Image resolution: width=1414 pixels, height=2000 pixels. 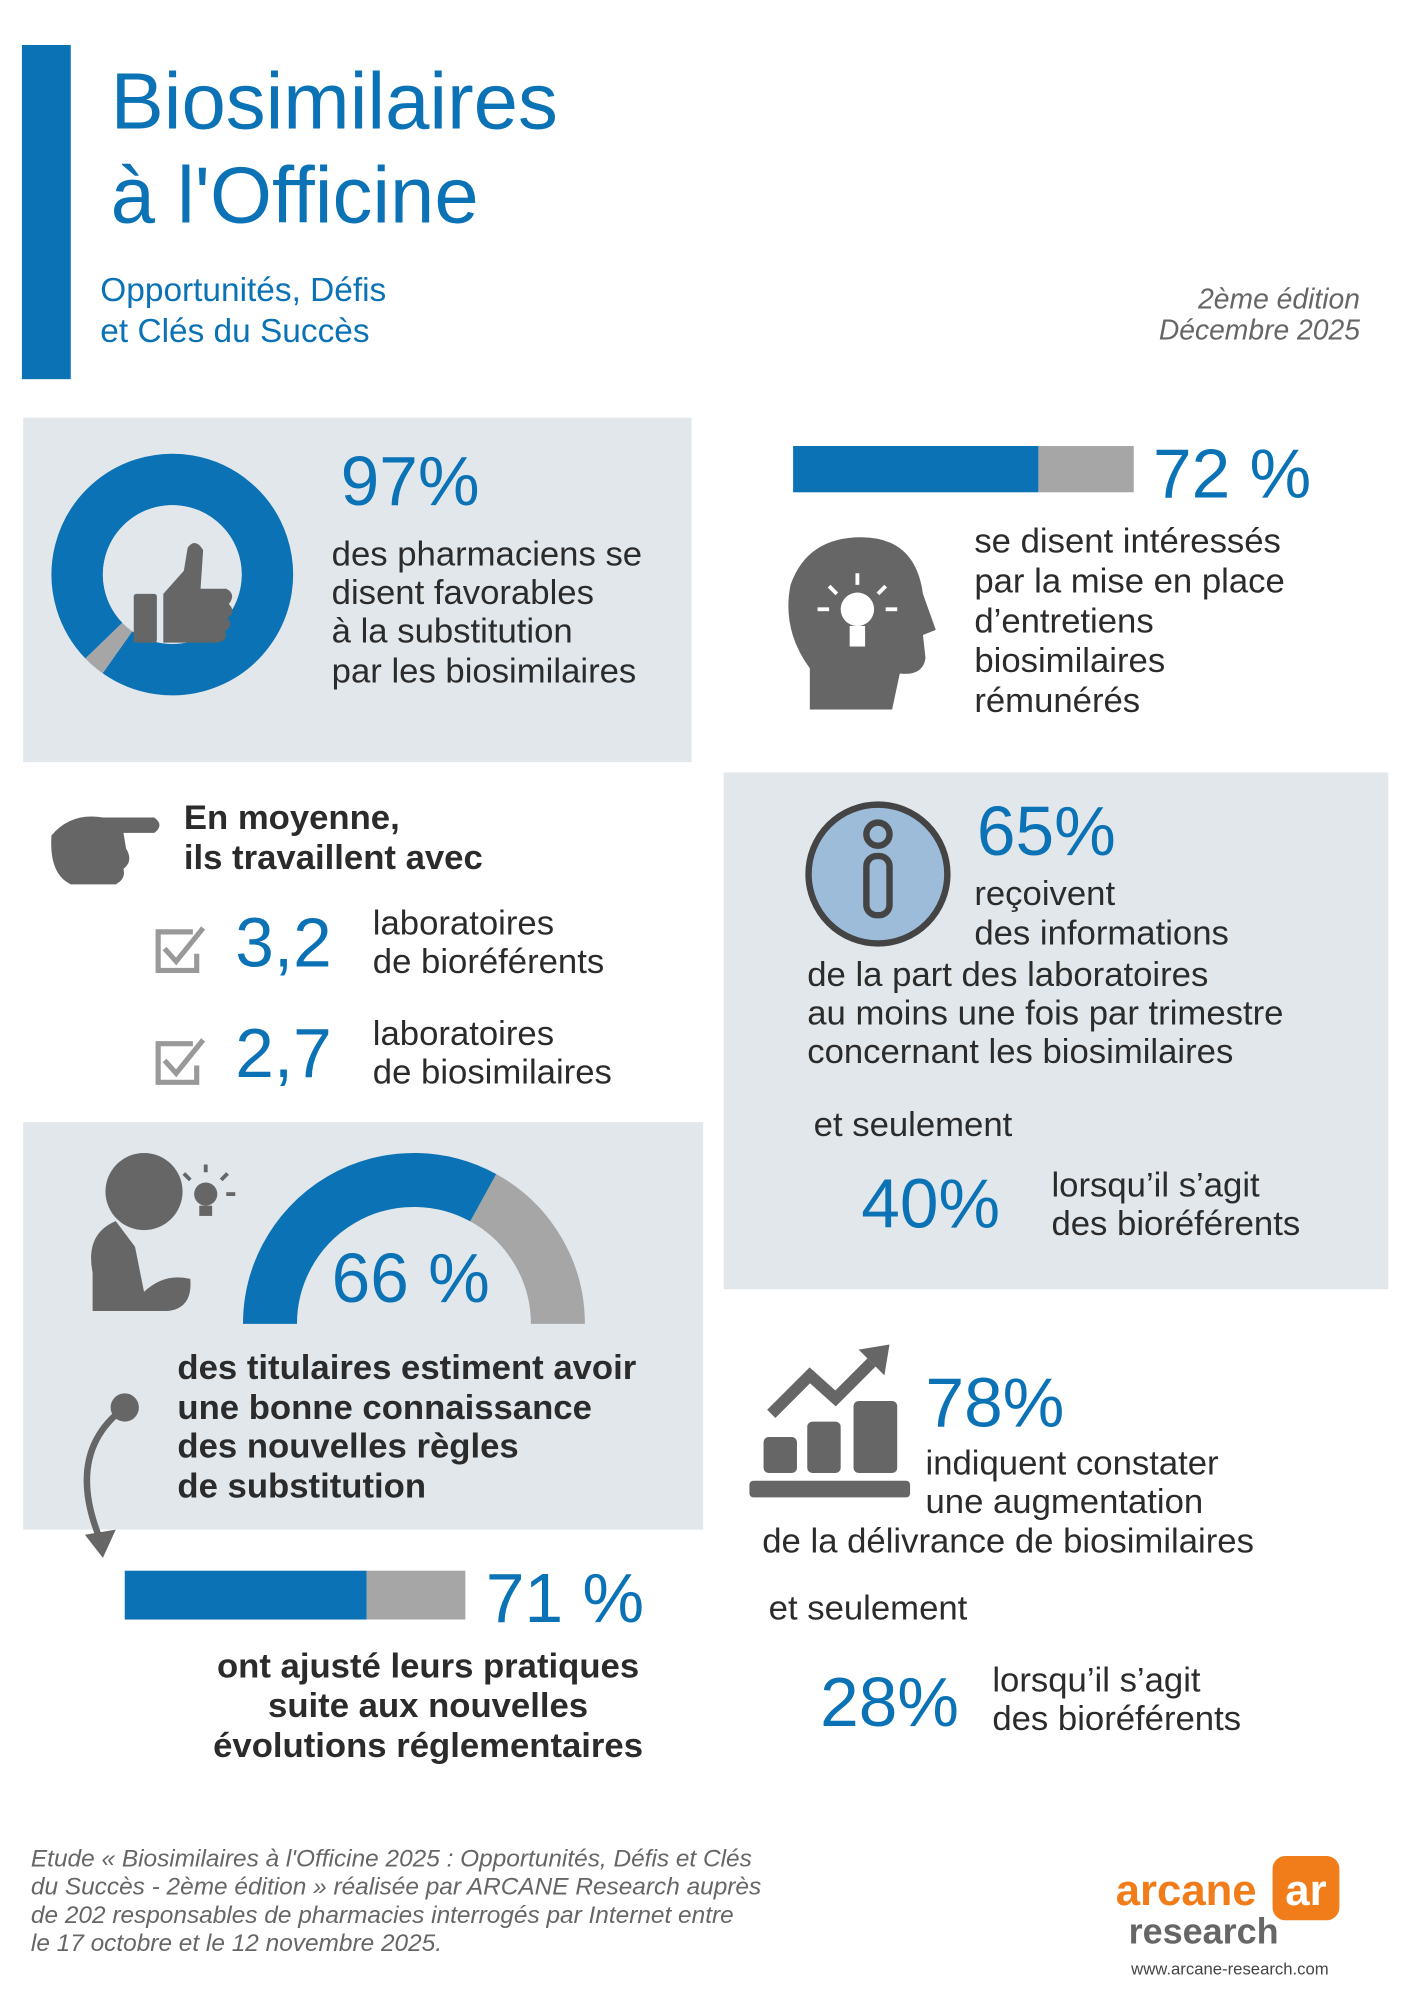 What do you see at coordinates (1063, 621) in the screenshot?
I see `stat-text: d’entretiens` at bounding box center [1063, 621].